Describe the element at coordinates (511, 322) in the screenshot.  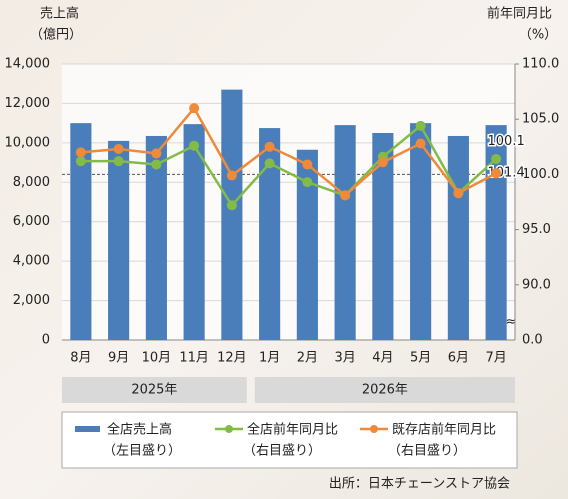
I see `axis-break: ≈` at that location.